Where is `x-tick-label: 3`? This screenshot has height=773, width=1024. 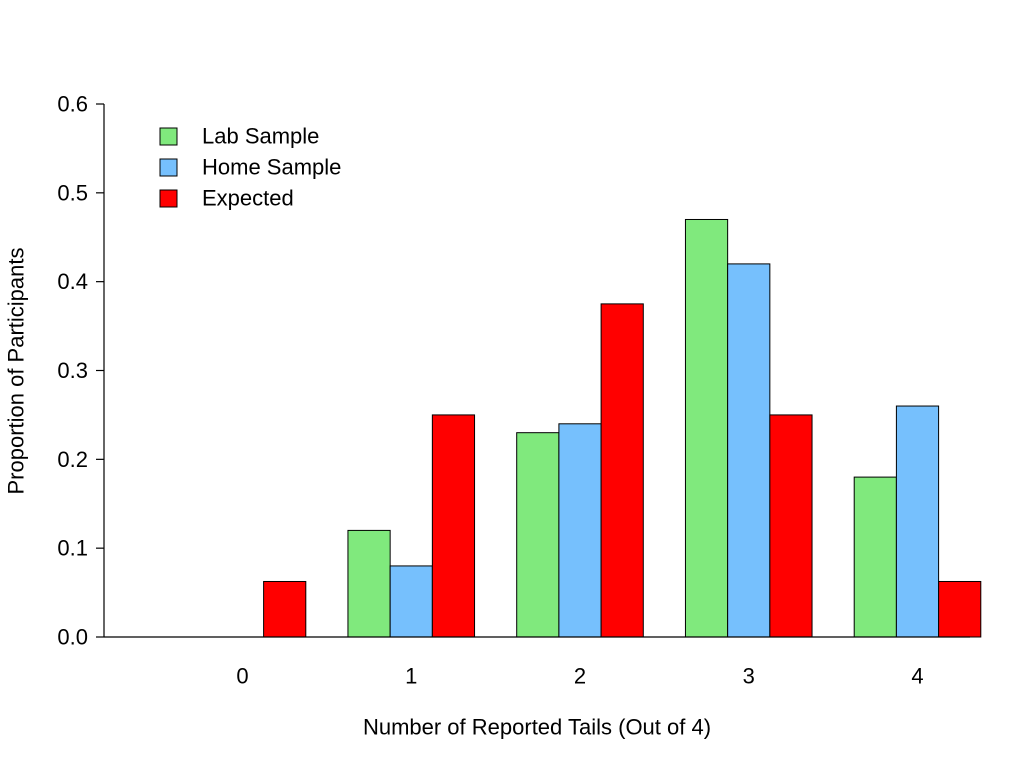
x-tick-label: 3 is located at coordinates (749, 676).